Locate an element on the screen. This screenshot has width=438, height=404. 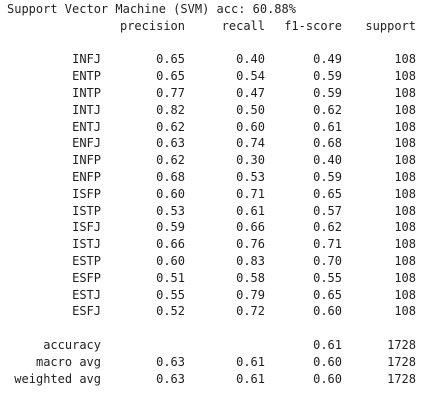
precision-value: 0.60 is located at coordinates (170, 260).